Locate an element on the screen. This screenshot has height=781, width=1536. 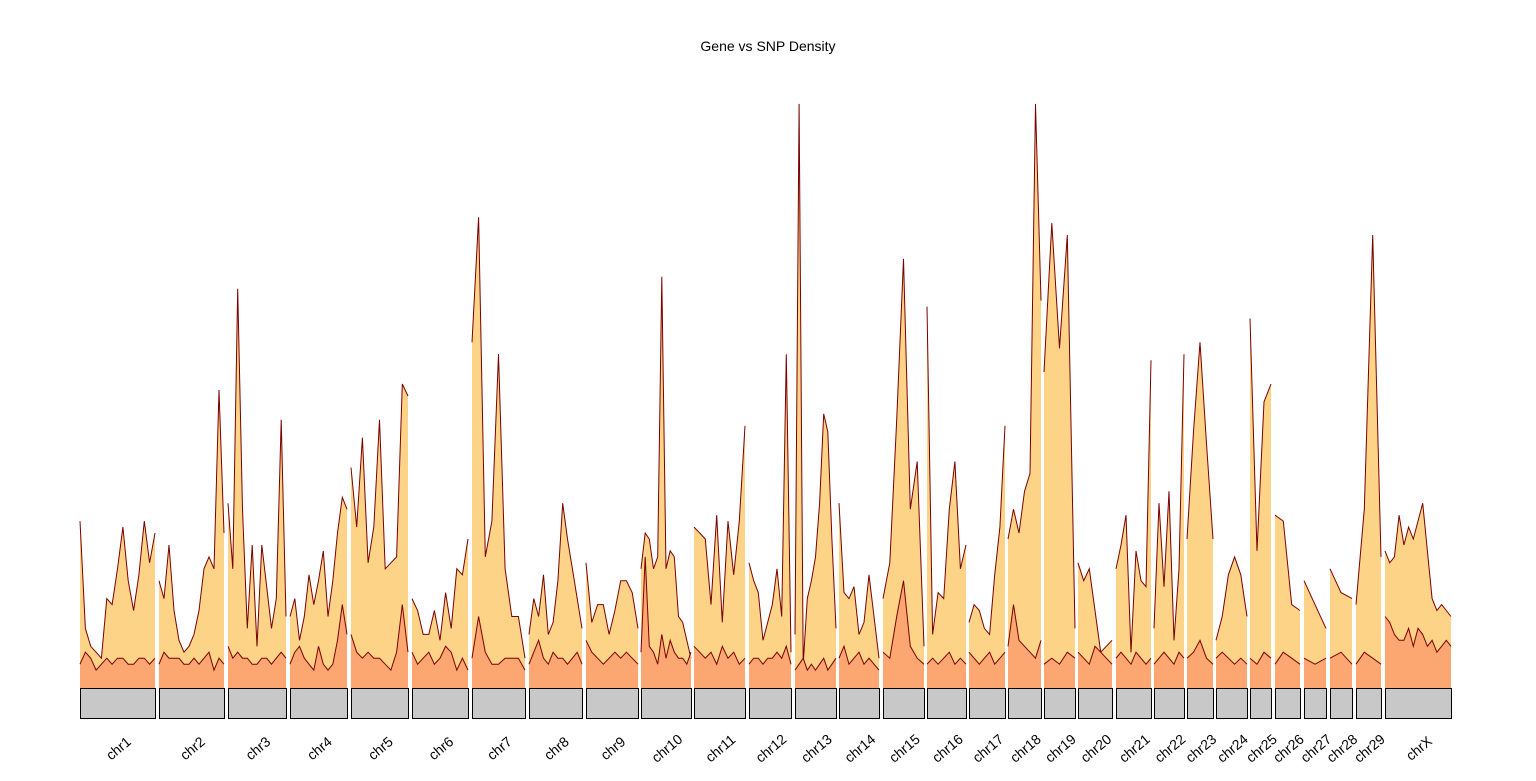
ideogram-chr27 is located at coordinates (1315, 703).